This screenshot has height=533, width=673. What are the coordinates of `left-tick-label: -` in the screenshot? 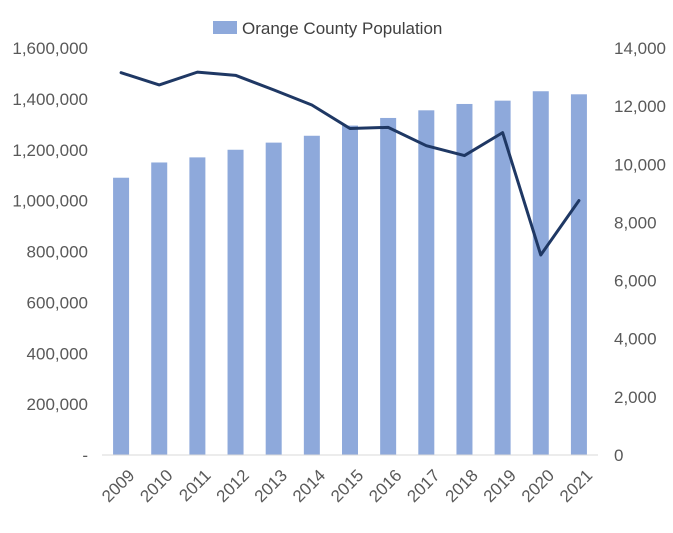 It's located at (85, 455).